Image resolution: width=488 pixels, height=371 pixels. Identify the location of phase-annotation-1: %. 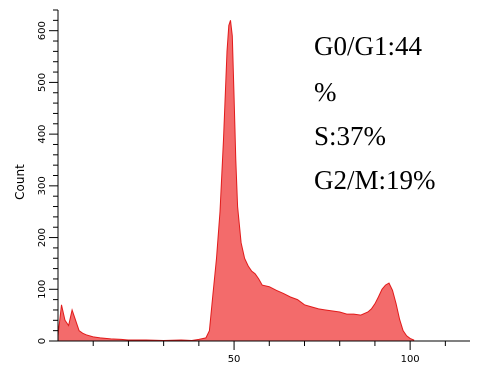
(325, 92).